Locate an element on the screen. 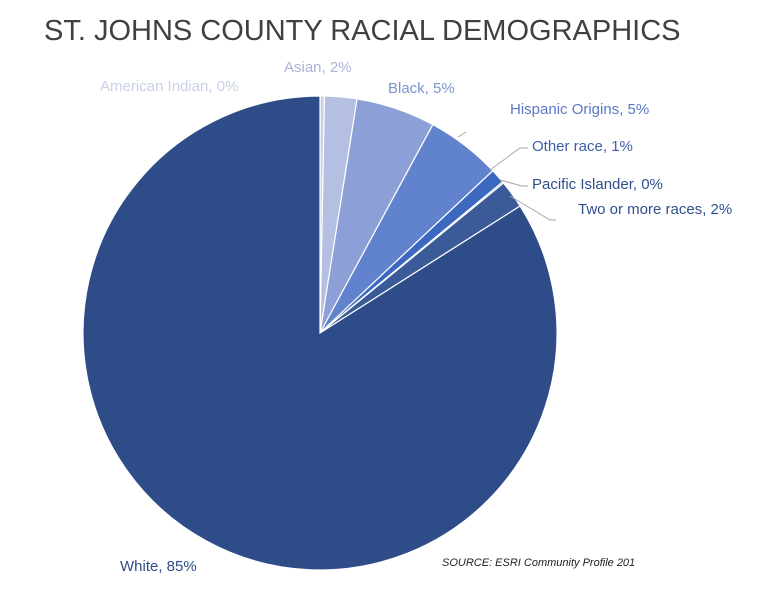 Image resolution: width=768 pixels, height=592 pixels. leader-lines is located at coordinates (506, 176).